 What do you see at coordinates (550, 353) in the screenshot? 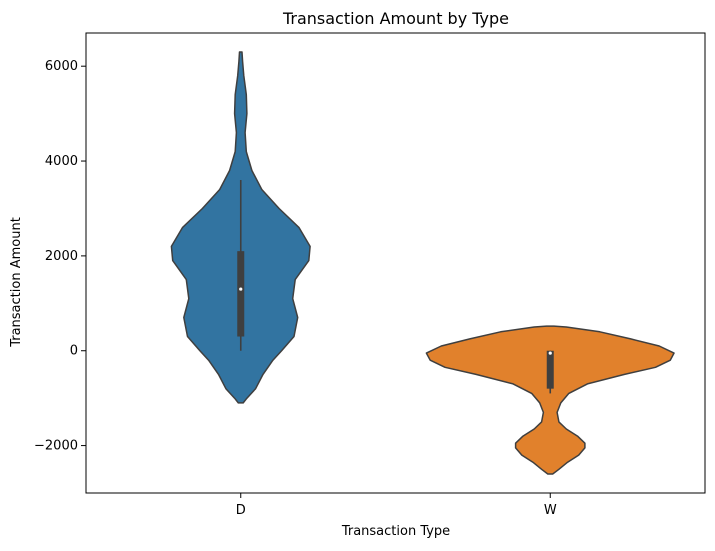
I see `median-dot-W` at bounding box center [550, 353].